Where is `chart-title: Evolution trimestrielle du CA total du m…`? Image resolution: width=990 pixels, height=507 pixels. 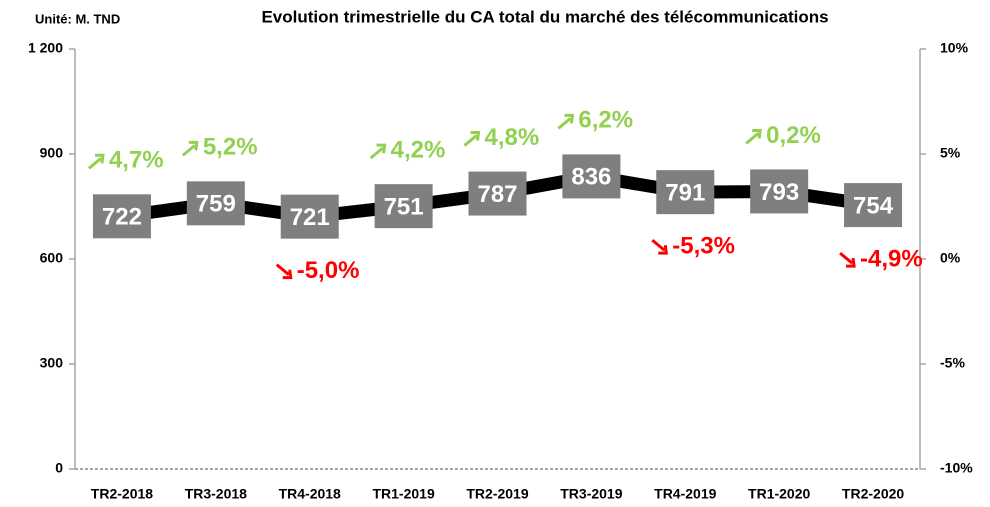 chart-title: Evolution trimestrielle du CA total du m… is located at coordinates (544, 16).